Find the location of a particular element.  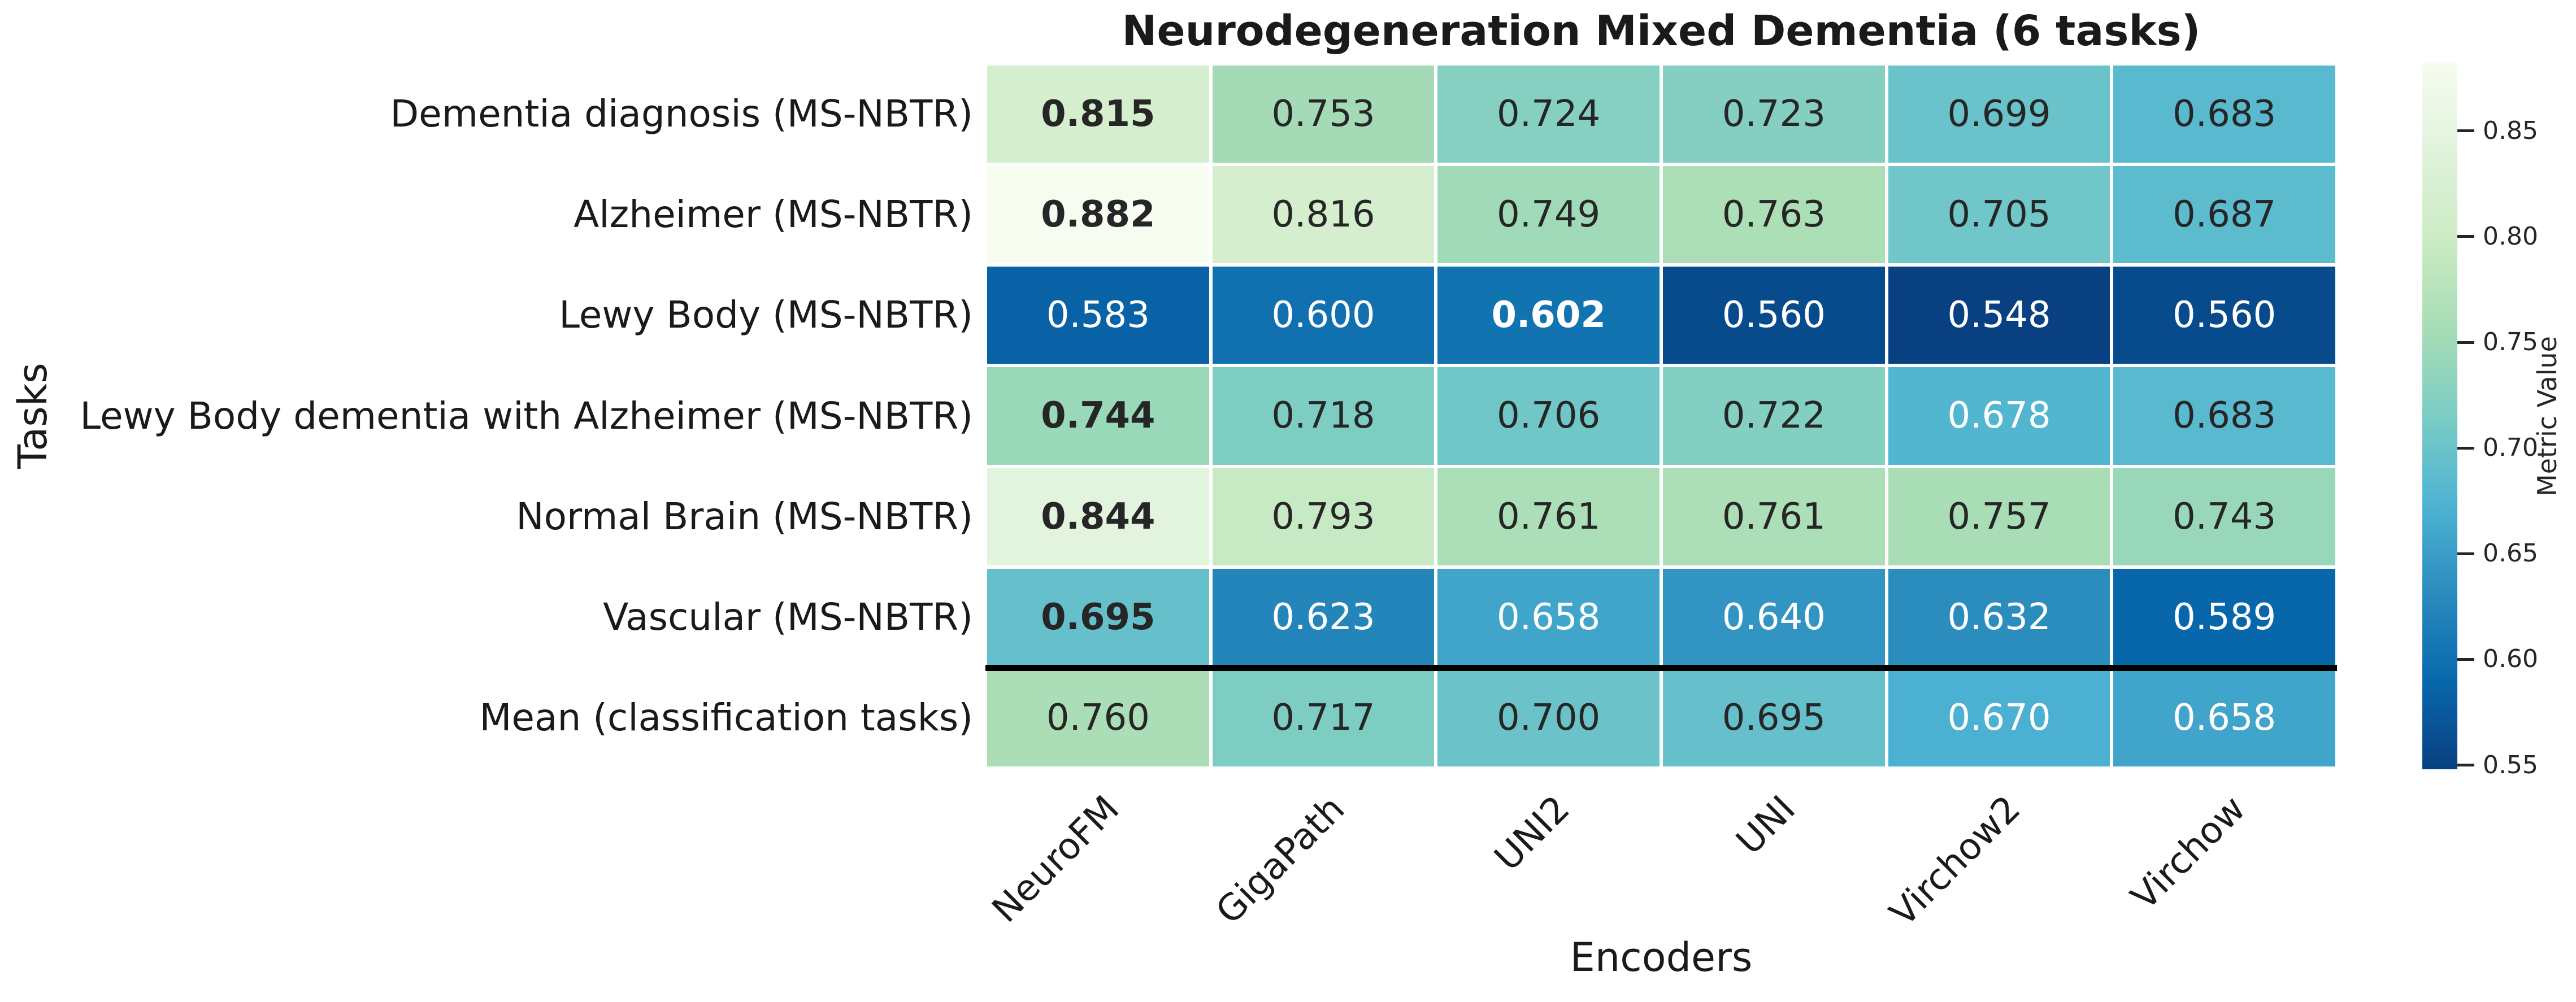

colorbar-tick-label: 0.80 is located at coordinates (2510, 236).